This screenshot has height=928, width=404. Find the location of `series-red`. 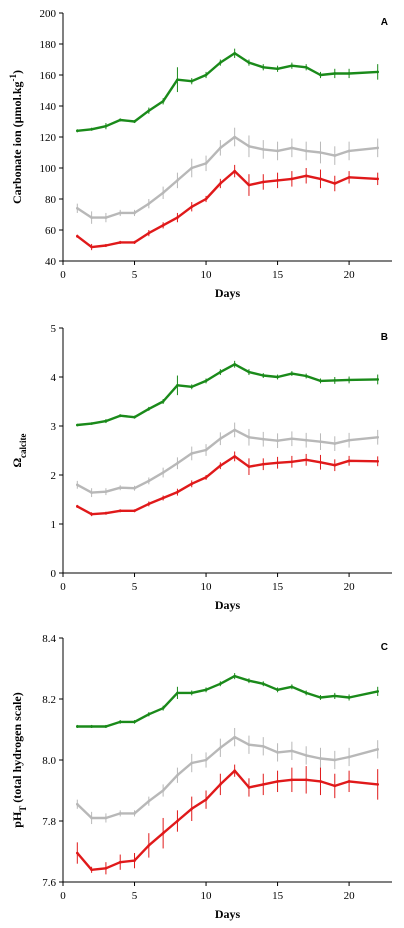

series-red is located at coordinates (227, 819).